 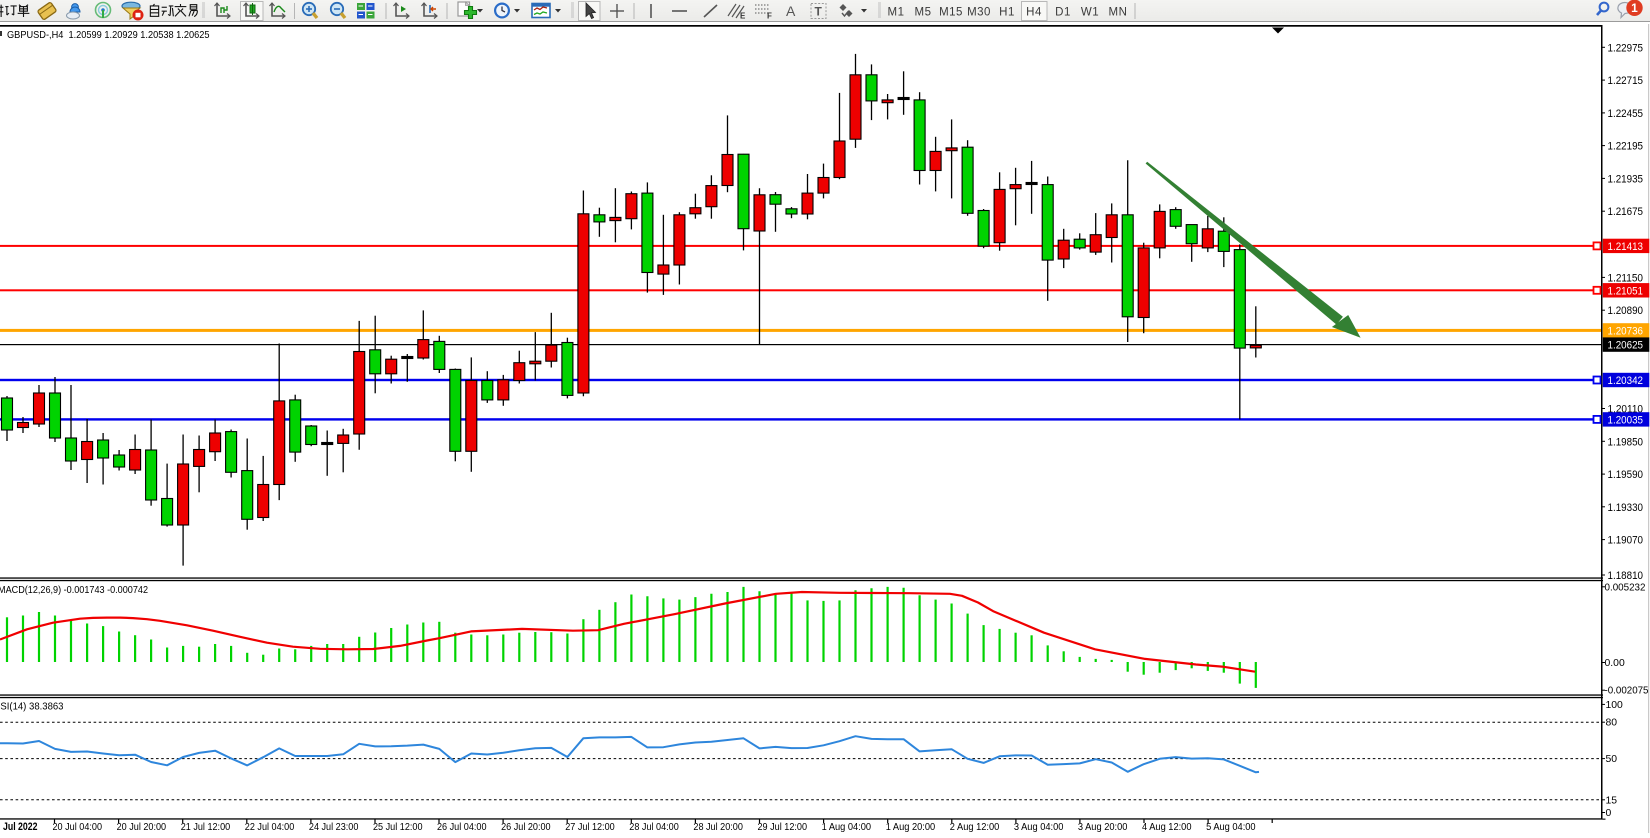 What do you see at coordinates (1007, 13) in the screenshot?
I see `svg-text: H1` at bounding box center [1007, 13].